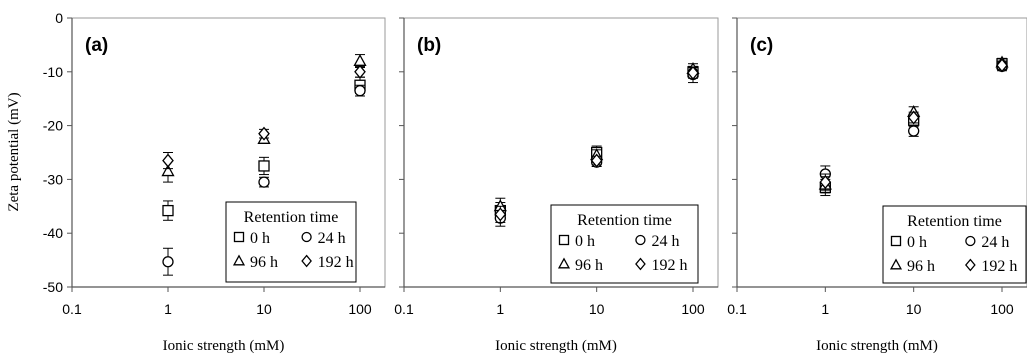 The height and width of the screenshot is (356, 1027). What do you see at coordinates (53, 126) in the screenshot?
I see `y-tick-label: -20` at bounding box center [53, 126].